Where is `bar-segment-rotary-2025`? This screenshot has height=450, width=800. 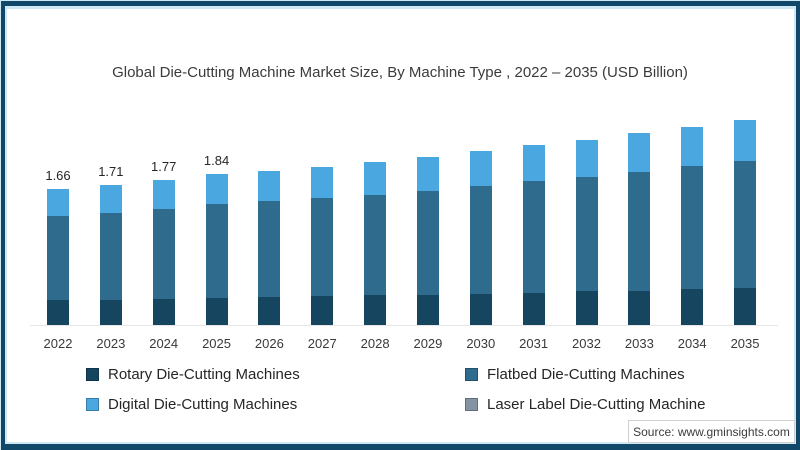 bar-segment-rotary-2025 is located at coordinates (216, 311).